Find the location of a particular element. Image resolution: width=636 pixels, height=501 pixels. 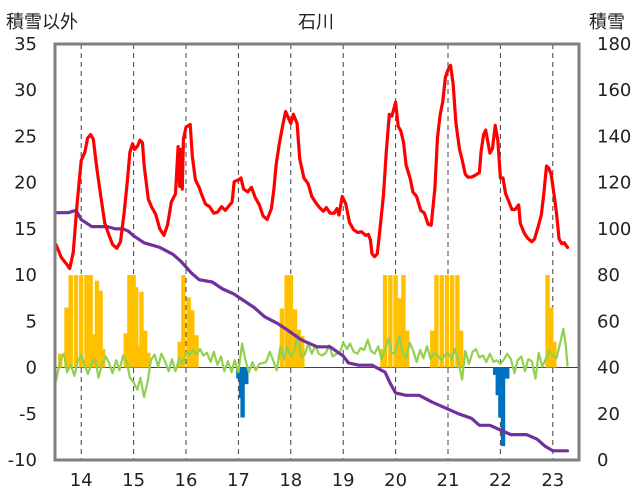

x-tick-label: 22 is located at coordinates (500, 480).